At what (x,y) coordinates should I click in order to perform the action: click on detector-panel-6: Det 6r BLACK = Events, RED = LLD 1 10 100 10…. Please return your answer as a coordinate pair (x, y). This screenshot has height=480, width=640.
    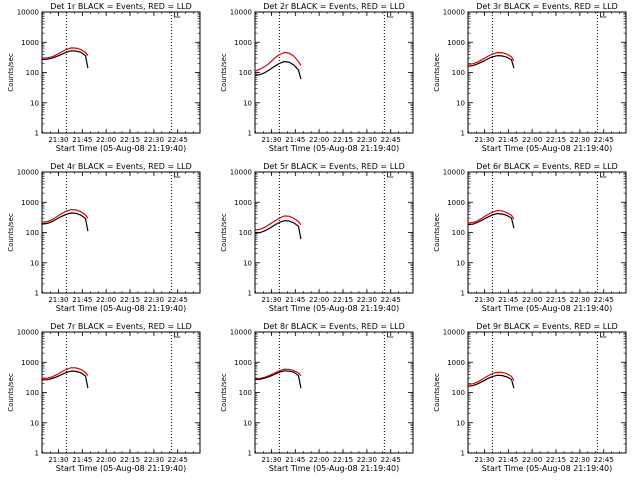
    Looking at the image, I should click on (532, 240).